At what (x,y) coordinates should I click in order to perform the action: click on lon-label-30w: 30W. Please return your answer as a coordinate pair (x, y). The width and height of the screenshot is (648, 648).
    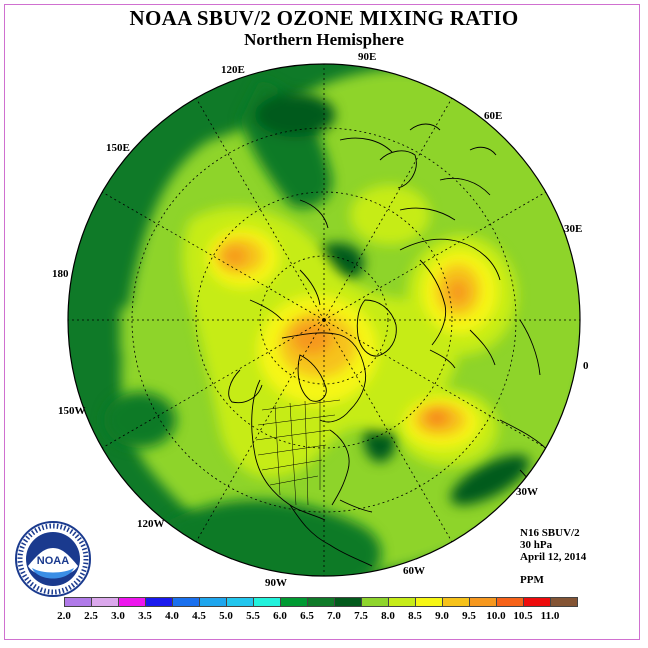
    Looking at the image, I should click on (527, 492).